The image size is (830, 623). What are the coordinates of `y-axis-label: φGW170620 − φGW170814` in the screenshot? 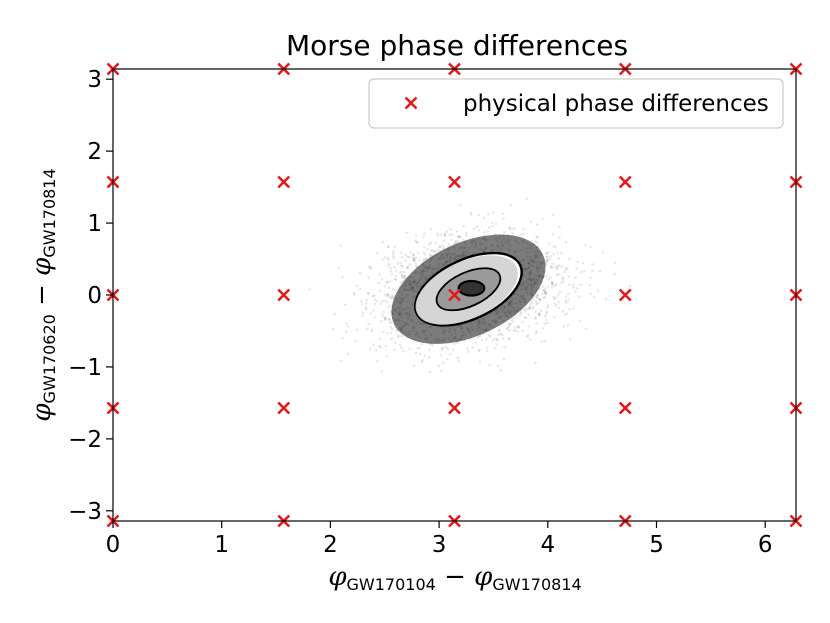 It's located at (43, 294).